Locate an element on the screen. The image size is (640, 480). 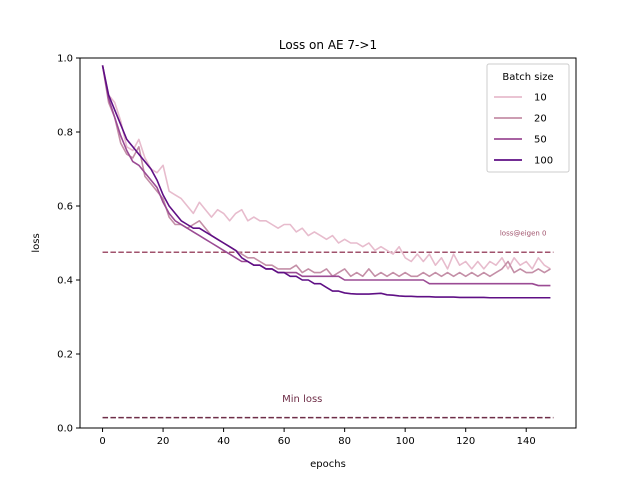
legend-box is located at coordinates (528, 118).